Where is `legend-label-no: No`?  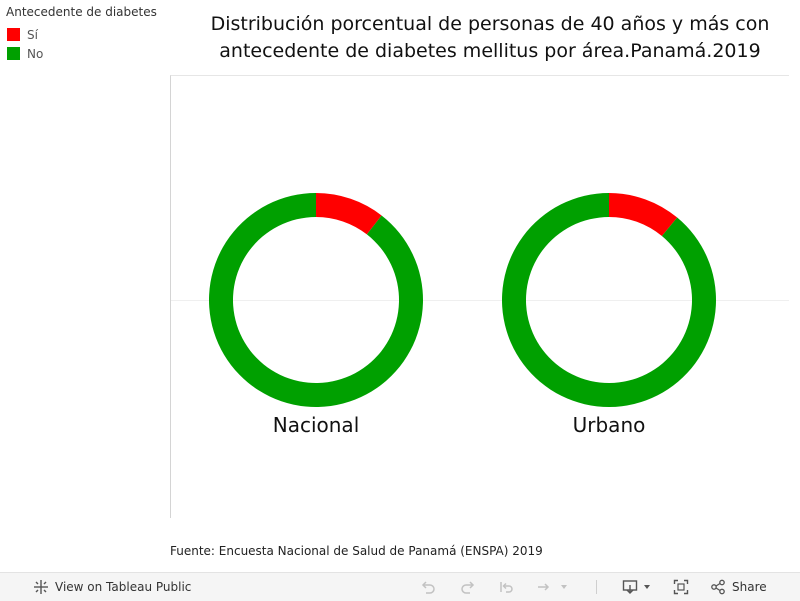 legend-label-no: No is located at coordinates (35, 53).